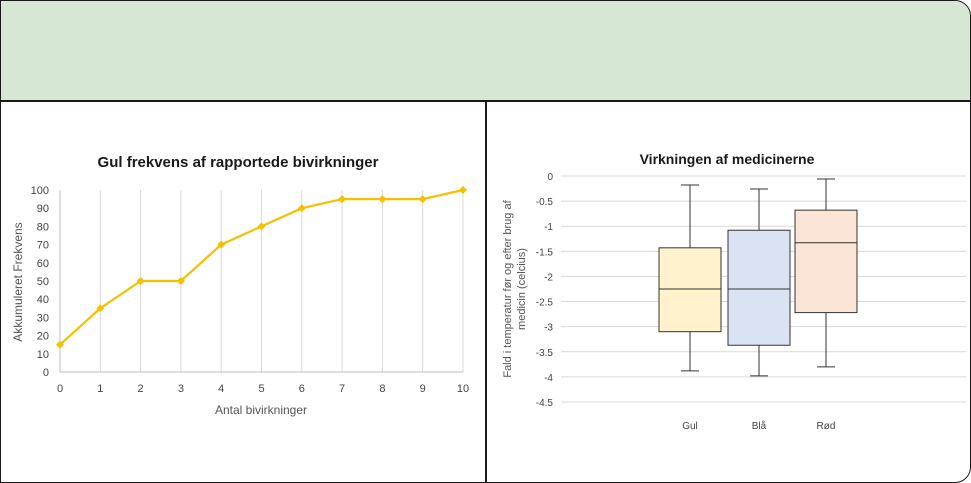 The width and height of the screenshot is (971, 483). What do you see at coordinates (46, 373) in the screenshot?
I see `line-chart-y-tick-label: 0` at bounding box center [46, 373].